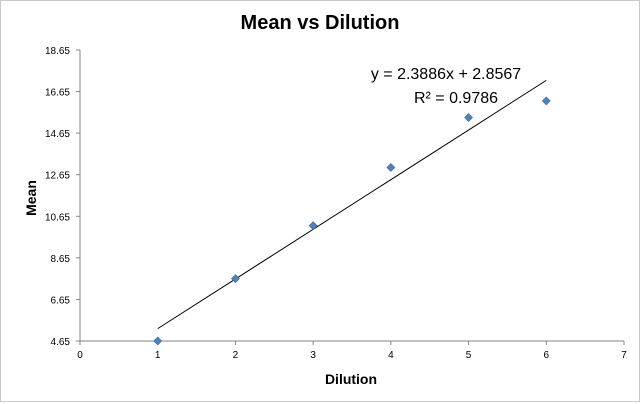  What do you see at coordinates (31, 198) in the screenshot?
I see `y-axis-title: Mean` at bounding box center [31, 198].